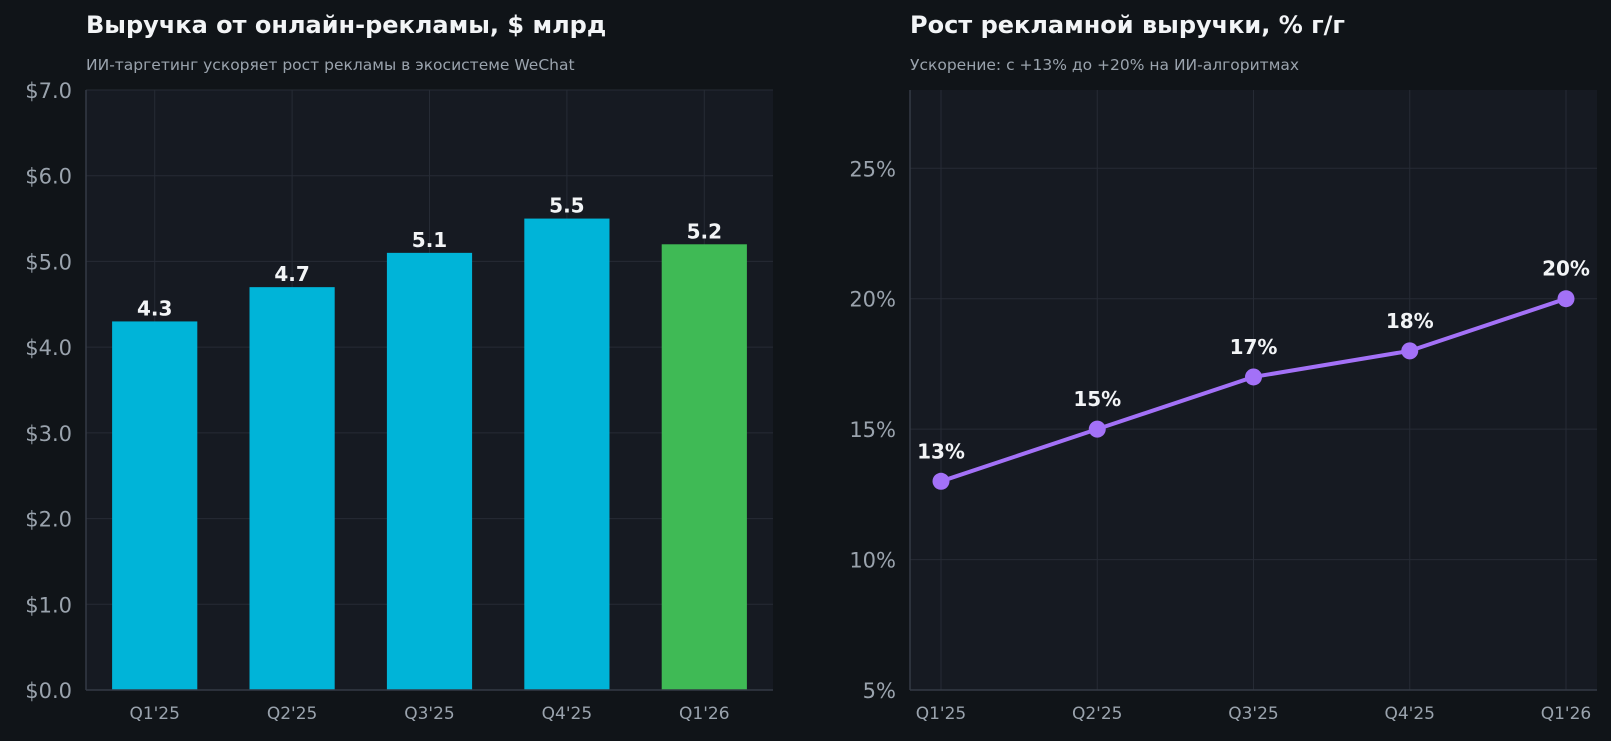 The width and height of the screenshot is (1611, 741). What do you see at coordinates (48, 177) in the screenshot?
I see `left-y-tick-label: $6.0` at bounding box center [48, 177].